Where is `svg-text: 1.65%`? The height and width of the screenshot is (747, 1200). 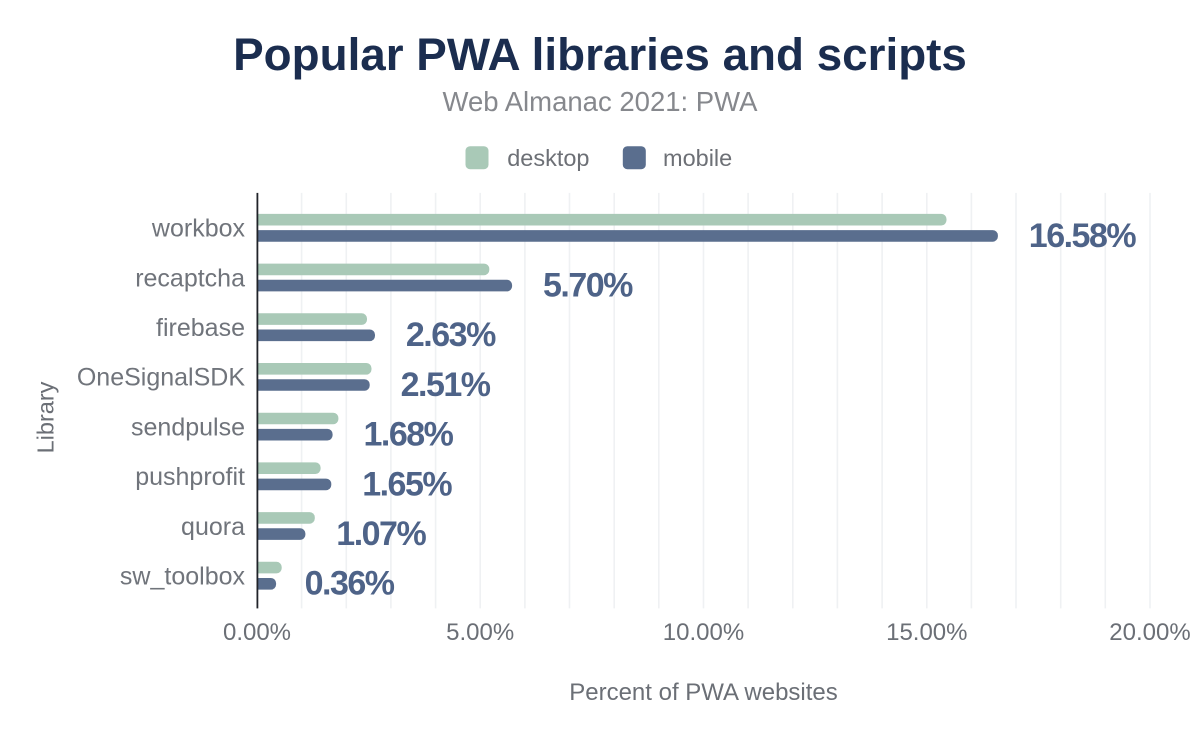
svg-text: 1.65% is located at coordinates (407, 484).